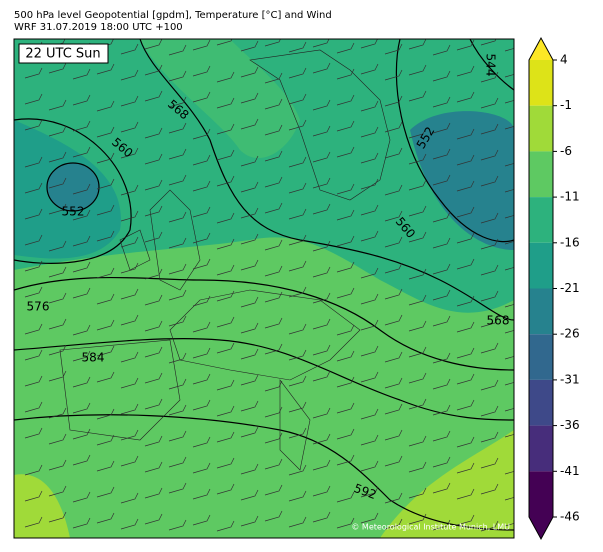  What do you see at coordinates (566, 151) in the screenshot?
I see `colorbar-tick-label: -6` at bounding box center [566, 151].